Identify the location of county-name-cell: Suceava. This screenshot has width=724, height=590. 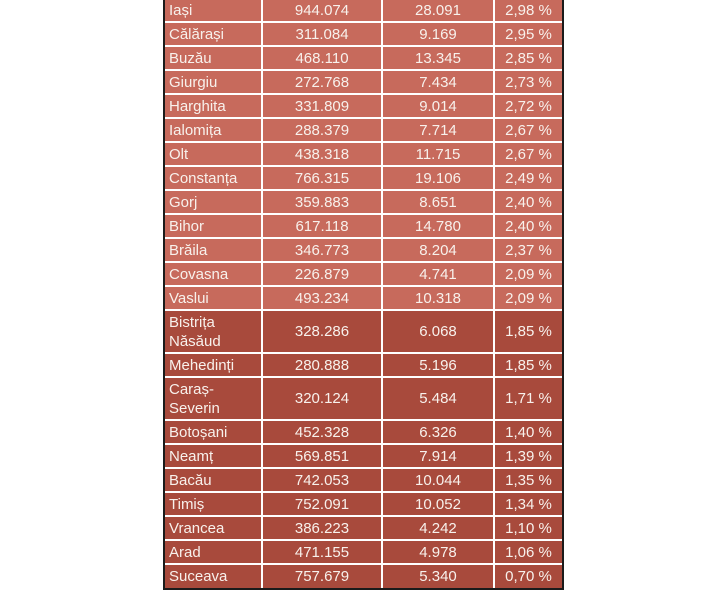
(214, 575).